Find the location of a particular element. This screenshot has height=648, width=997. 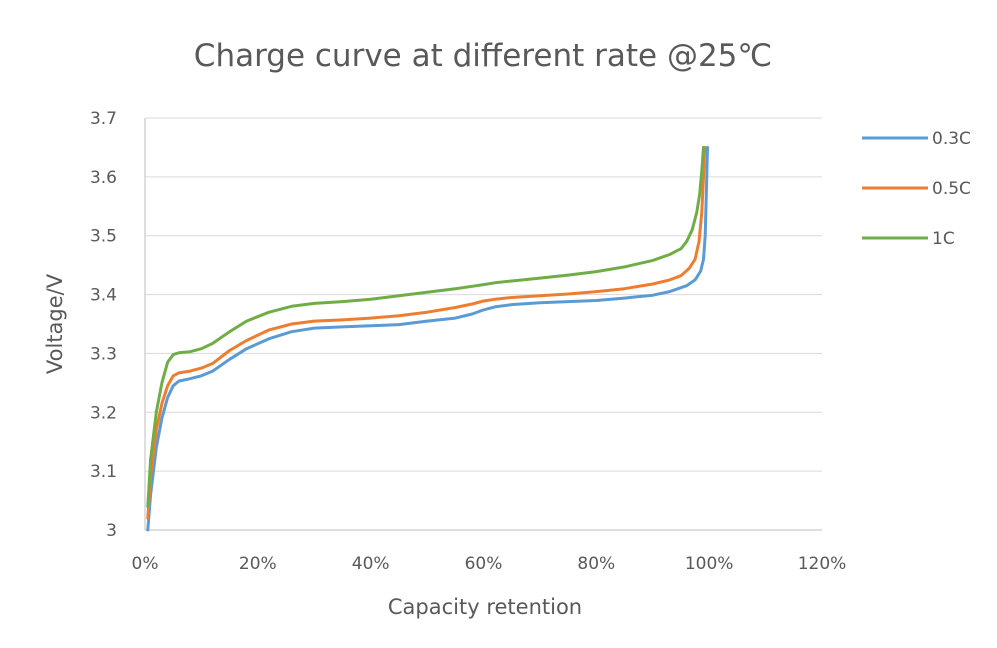

x-tick-label: 60% is located at coordinates (484, 564).